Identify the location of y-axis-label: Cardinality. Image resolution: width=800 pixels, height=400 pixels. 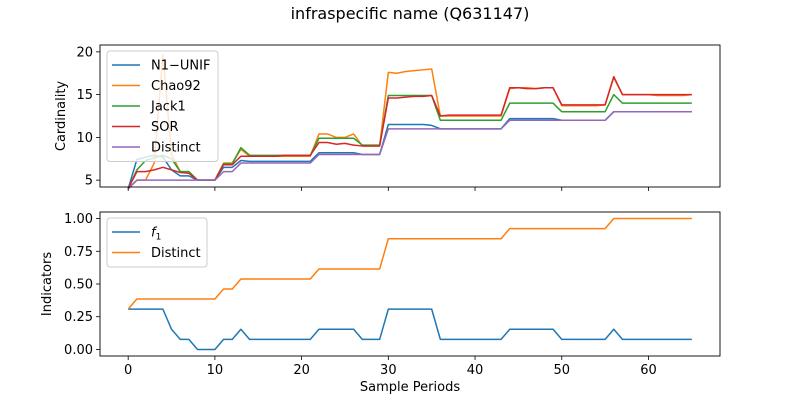
(61, 116).